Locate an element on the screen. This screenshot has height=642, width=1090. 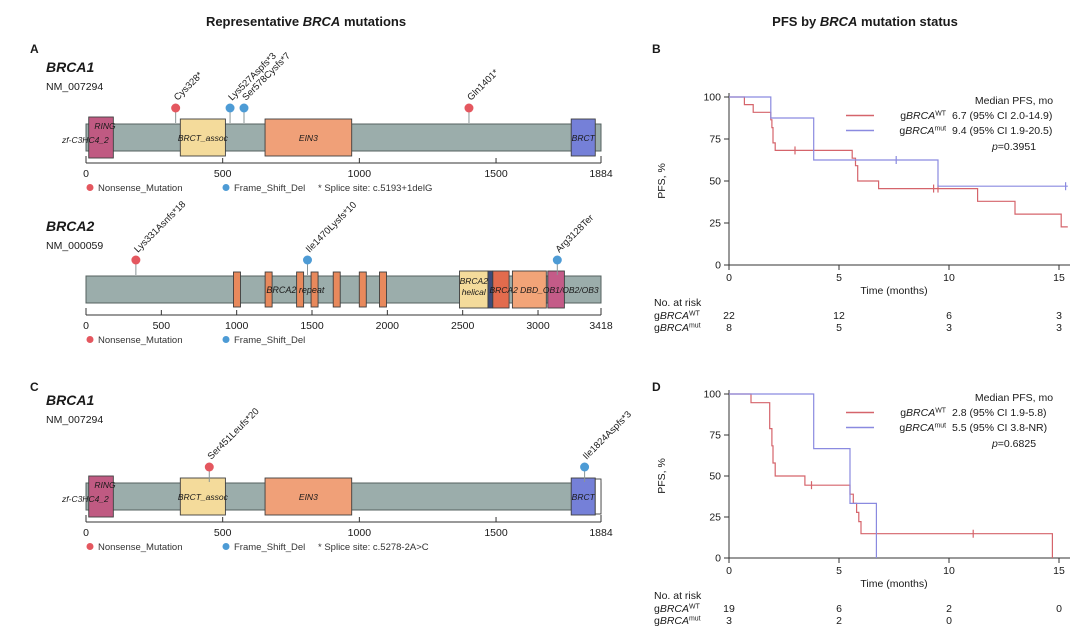
y-tick-label: 100 is located at coordinates (712, 98).